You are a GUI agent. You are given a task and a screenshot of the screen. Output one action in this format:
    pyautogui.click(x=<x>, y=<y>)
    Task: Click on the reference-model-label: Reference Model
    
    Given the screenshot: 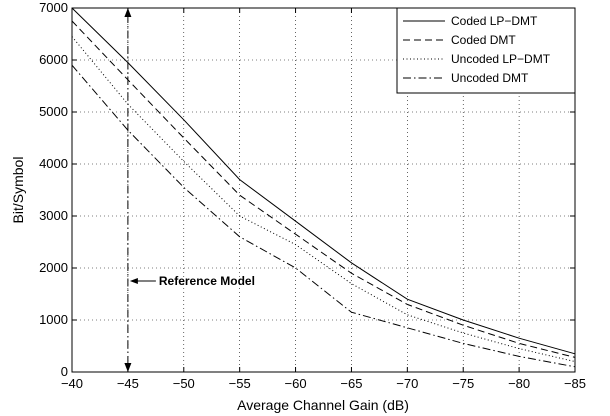 What is the action you would take?
    pyautogui.click(x=207, y=281)
    